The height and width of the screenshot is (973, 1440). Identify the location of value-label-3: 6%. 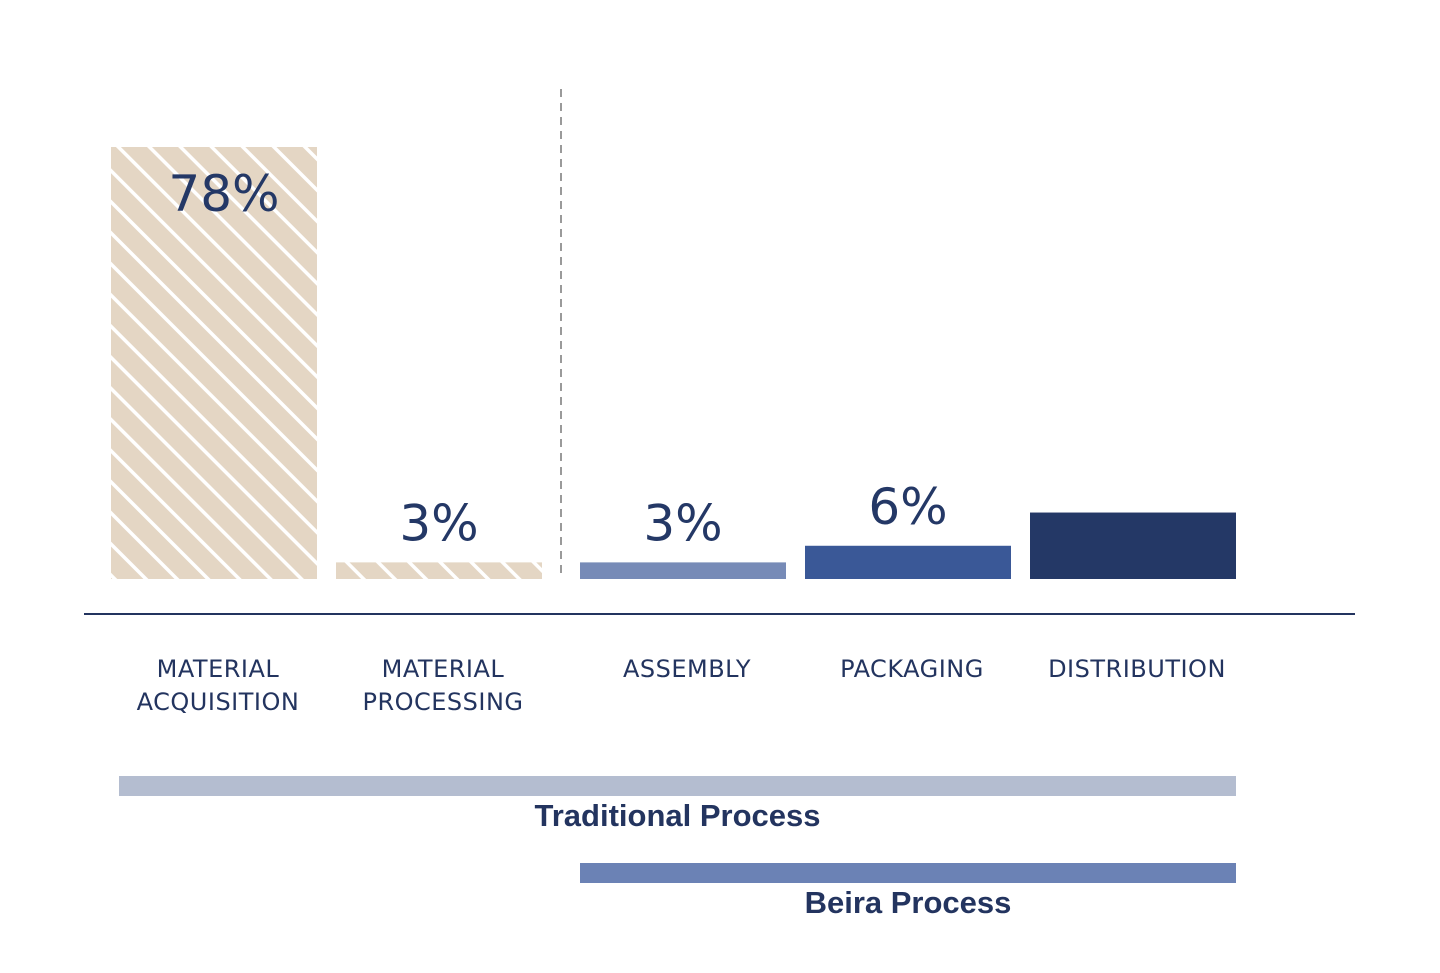
(907, 507).